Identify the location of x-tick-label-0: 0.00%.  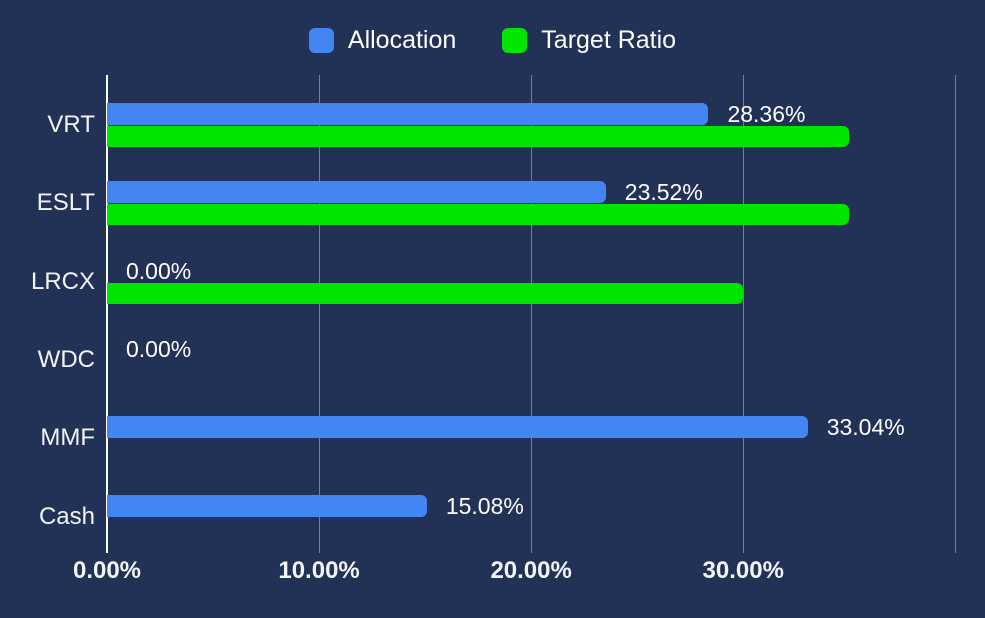
(107, 570).